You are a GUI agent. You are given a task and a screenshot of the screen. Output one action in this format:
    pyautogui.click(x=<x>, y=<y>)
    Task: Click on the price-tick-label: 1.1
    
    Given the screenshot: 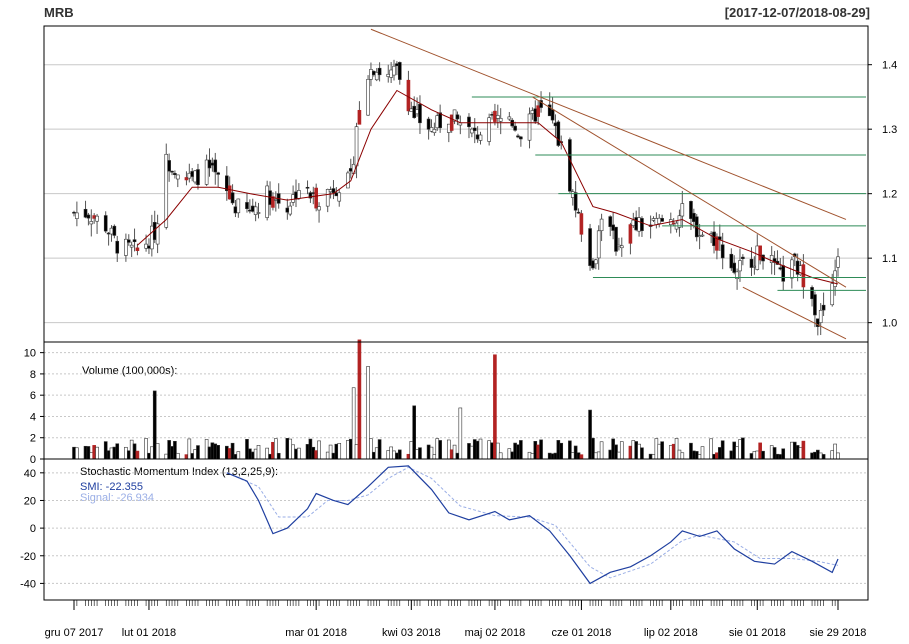 What is the action you would take?
    pyautogui.click(x=889, y=259)
    